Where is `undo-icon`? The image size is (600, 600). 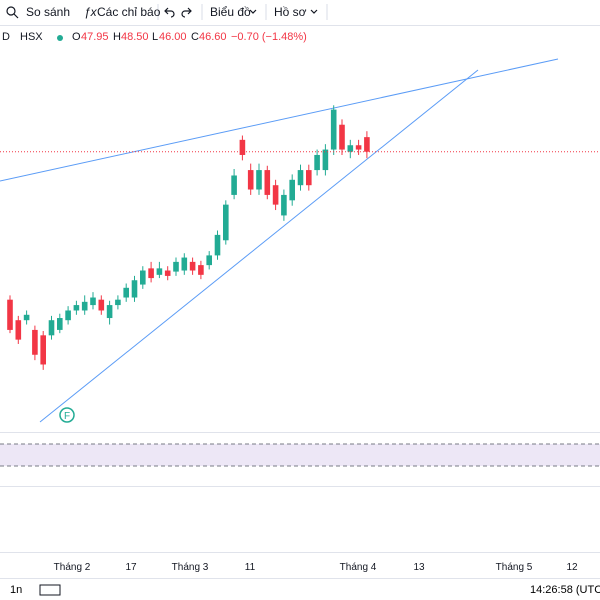 undo-icon is located at coordinates (169, 12).